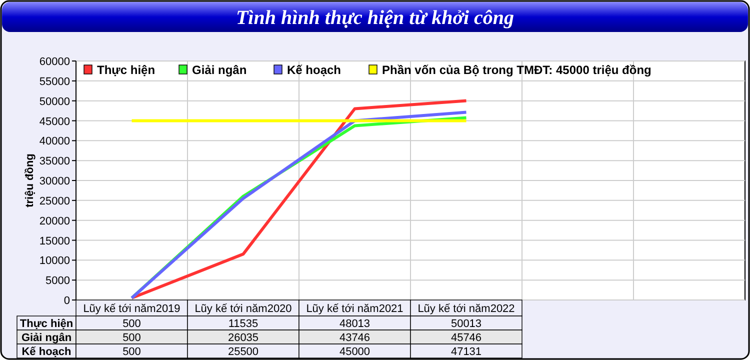 This screenshot has height=360, width=750. I want to click on legend-label: Kế hoạch, so click(314, 70).